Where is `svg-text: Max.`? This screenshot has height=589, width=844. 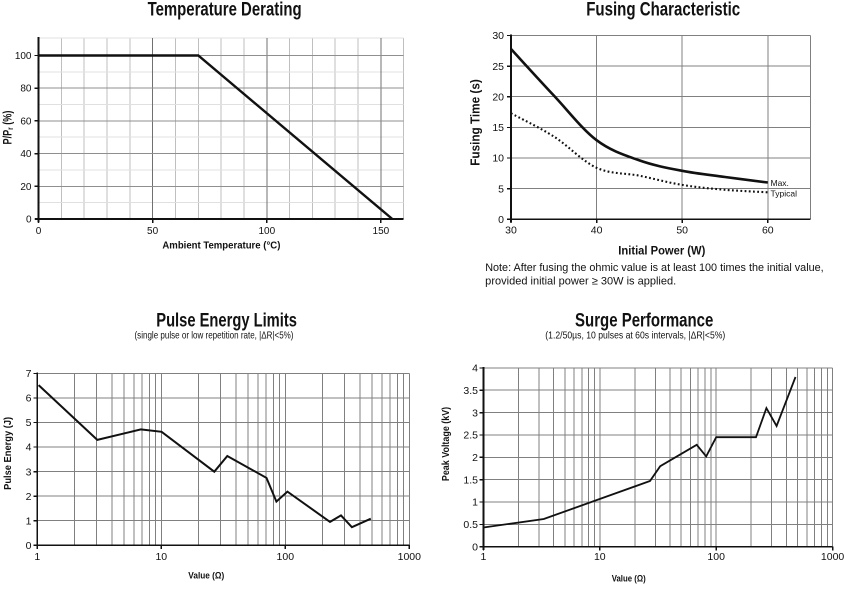 svg-text: Max. is located at coordinates (780, 183).